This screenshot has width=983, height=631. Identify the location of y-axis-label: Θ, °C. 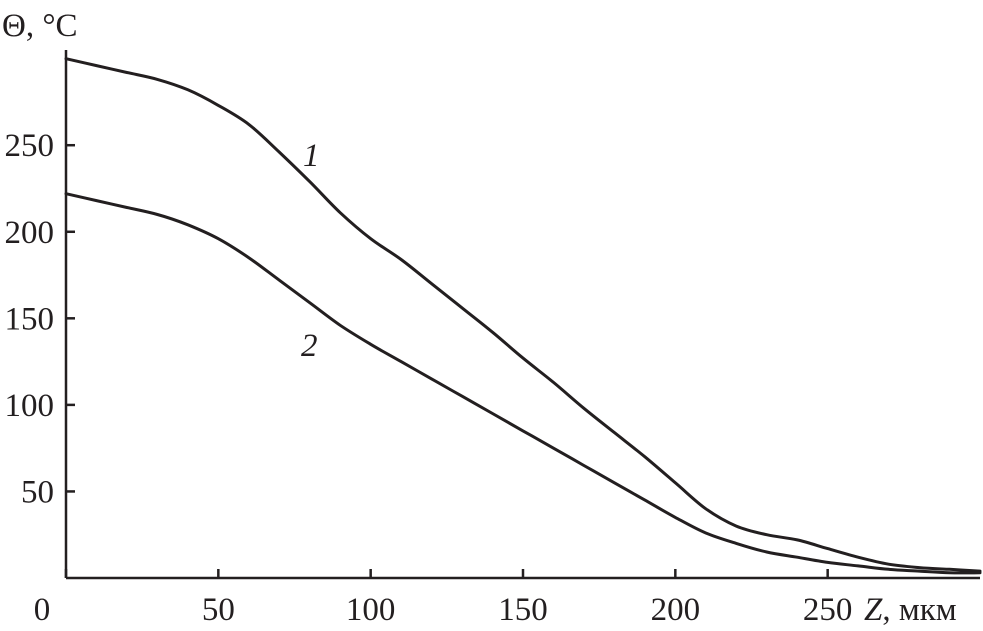
(40, 26).